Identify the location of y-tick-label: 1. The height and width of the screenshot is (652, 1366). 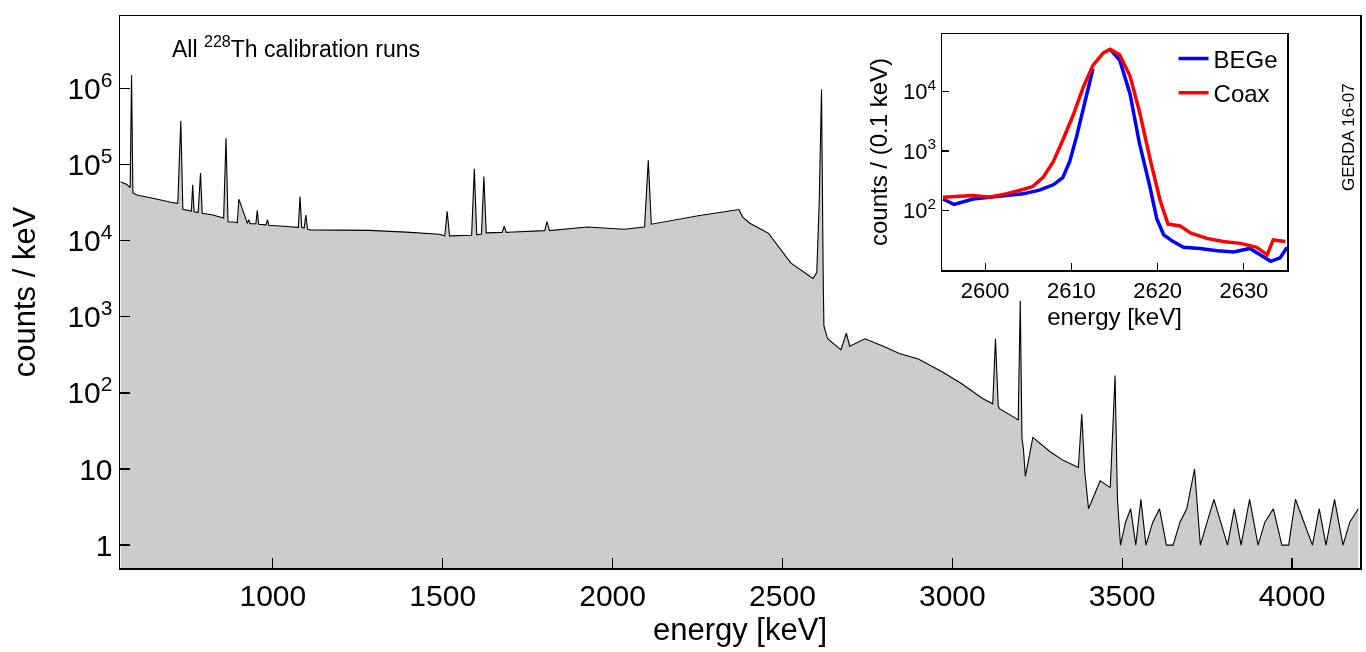
(104, 545).